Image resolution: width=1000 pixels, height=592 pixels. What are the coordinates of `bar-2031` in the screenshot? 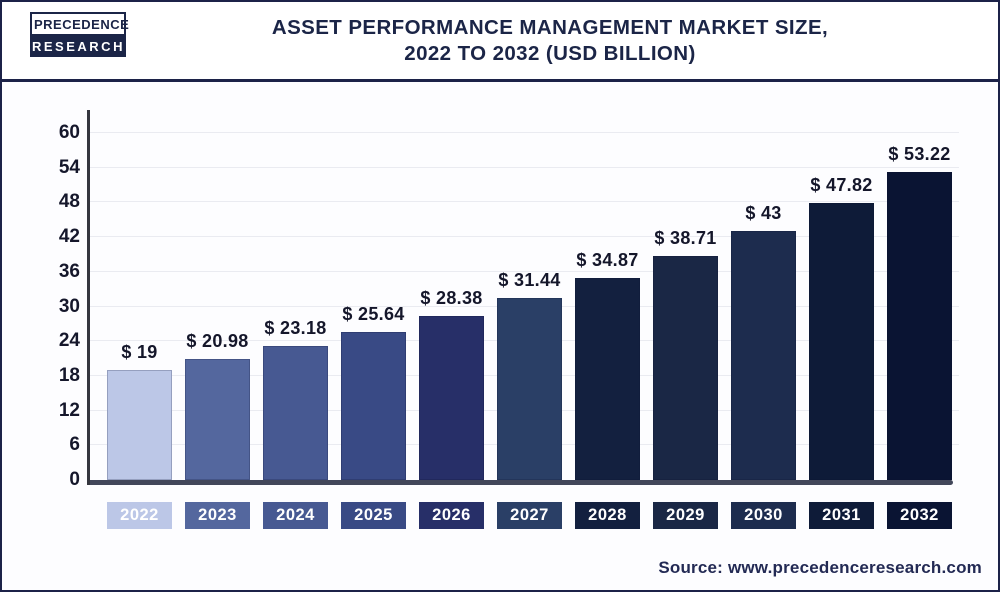 It's located at (841, 341).